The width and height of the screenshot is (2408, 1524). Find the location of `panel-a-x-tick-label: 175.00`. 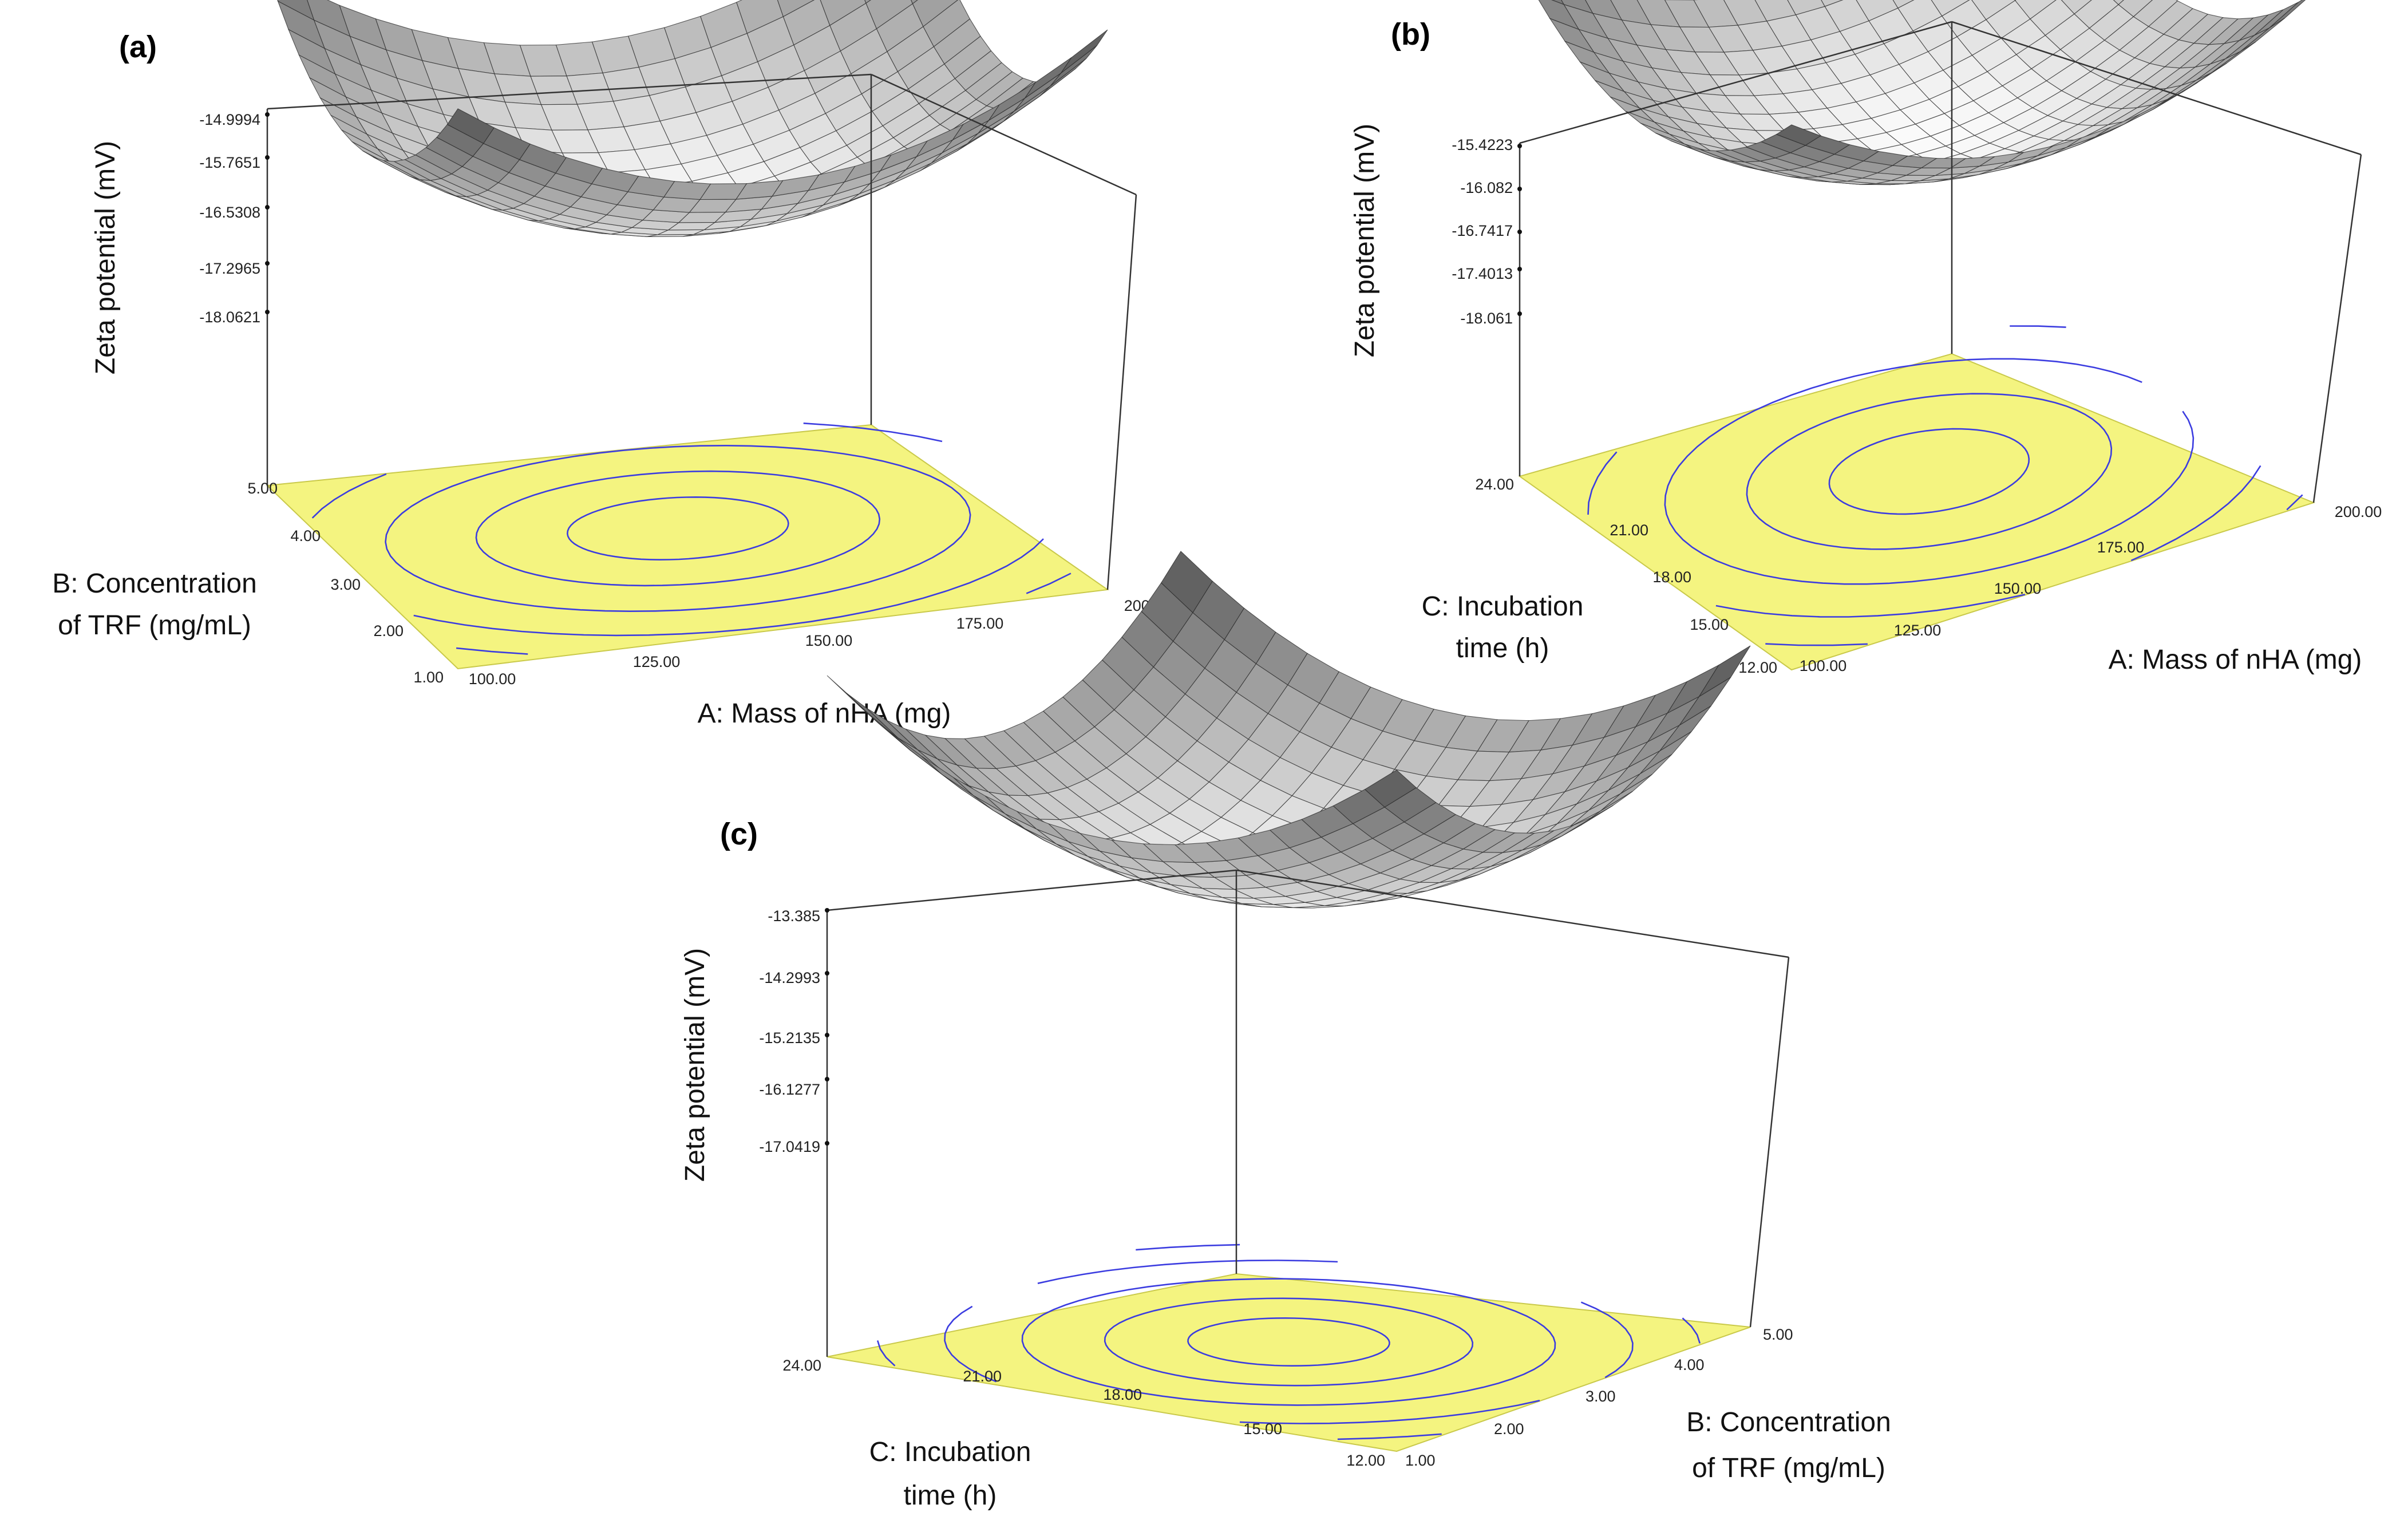

panel-a-x-tick-label: 175.00 is located at coordinates (980, 623).